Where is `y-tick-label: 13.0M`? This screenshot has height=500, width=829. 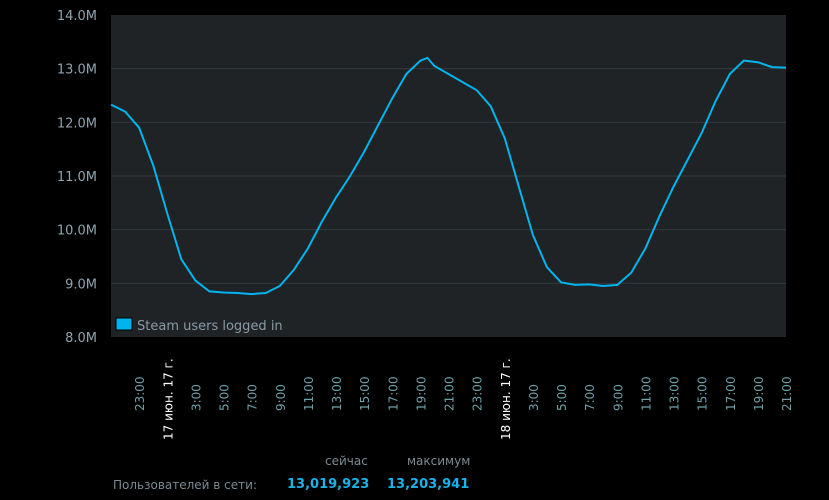 y-tick-label: 13.0M is located at coordinates (77, 70).